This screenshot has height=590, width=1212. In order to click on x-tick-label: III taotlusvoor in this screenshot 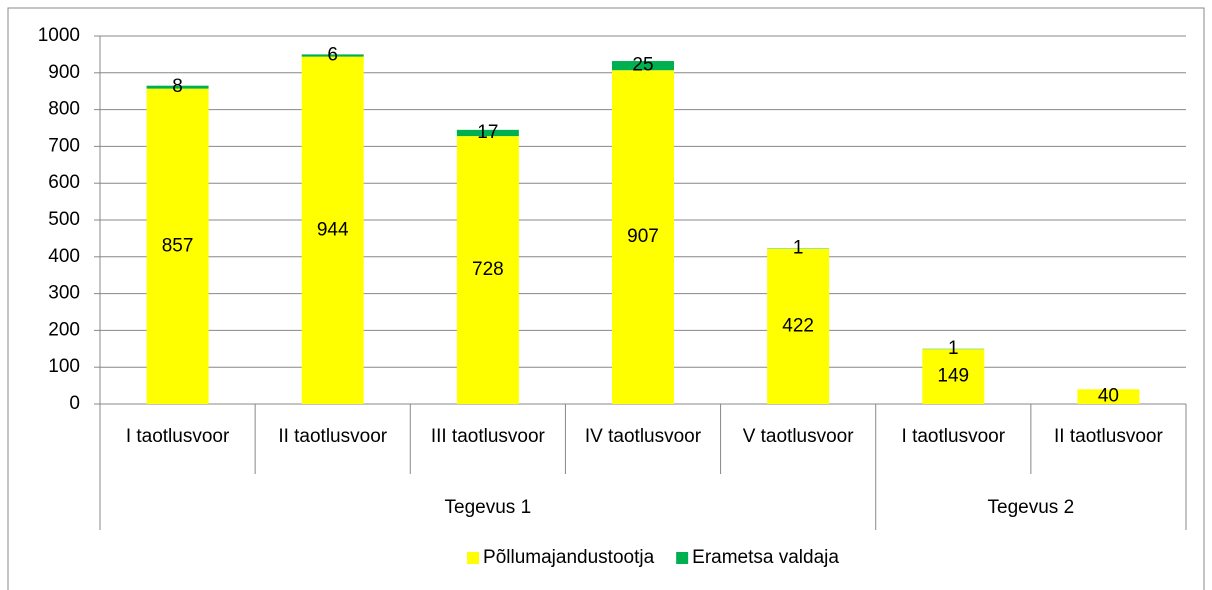, I will do `click(488, 436)`.